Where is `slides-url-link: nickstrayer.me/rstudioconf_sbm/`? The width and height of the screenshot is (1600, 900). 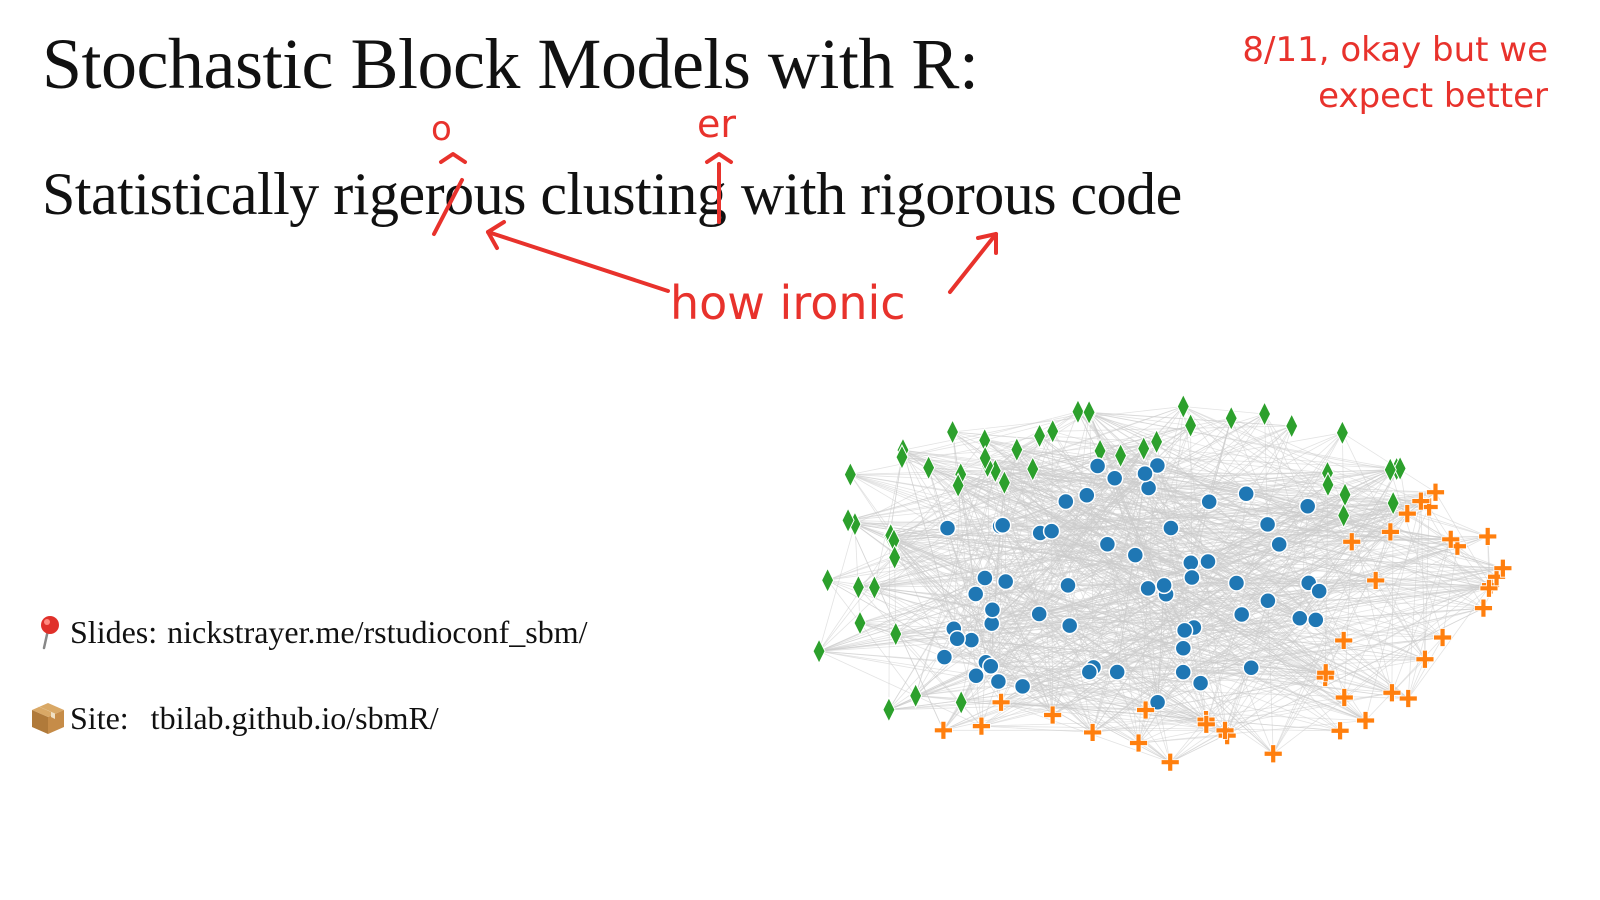
slides-url-link: nickstrayer.me/rstudioconf_sbm/ is located at coordinates (377, 632).